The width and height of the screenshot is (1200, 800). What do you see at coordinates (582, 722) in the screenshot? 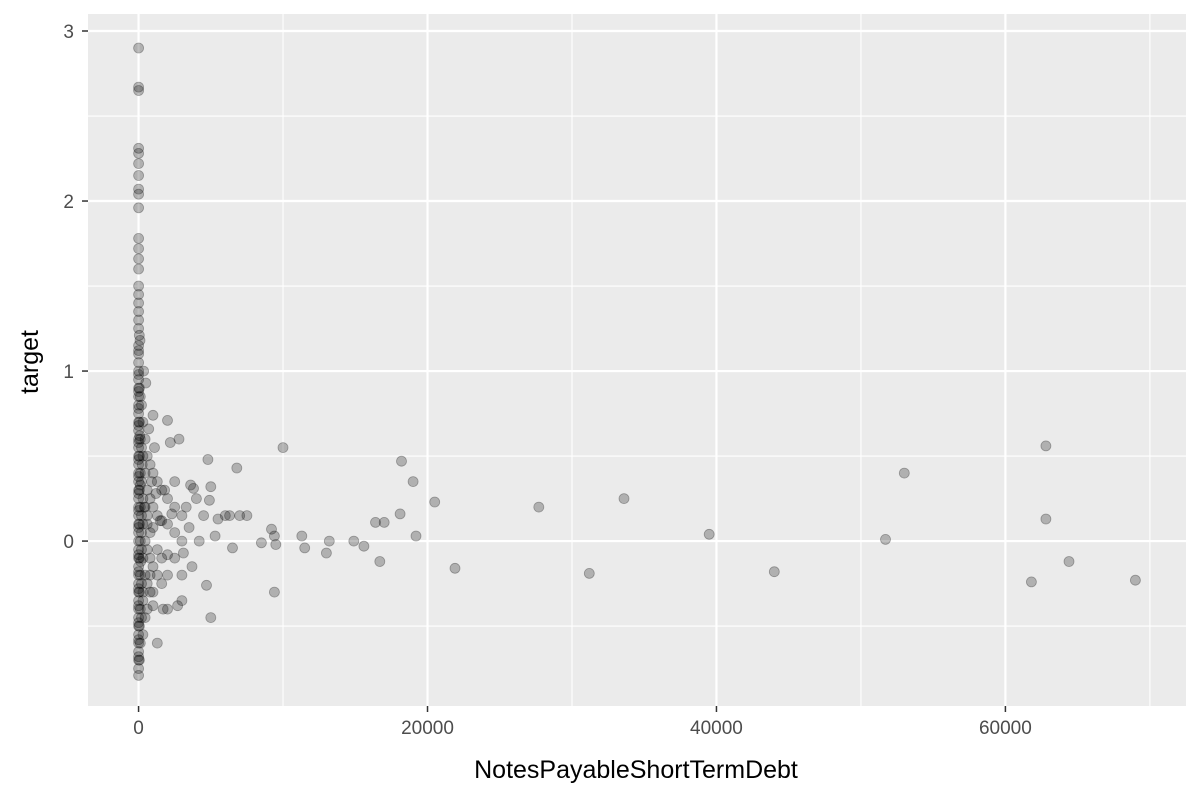
I see `x-axis: 0 20000 40000 60000` at bounding box center [582, 722].